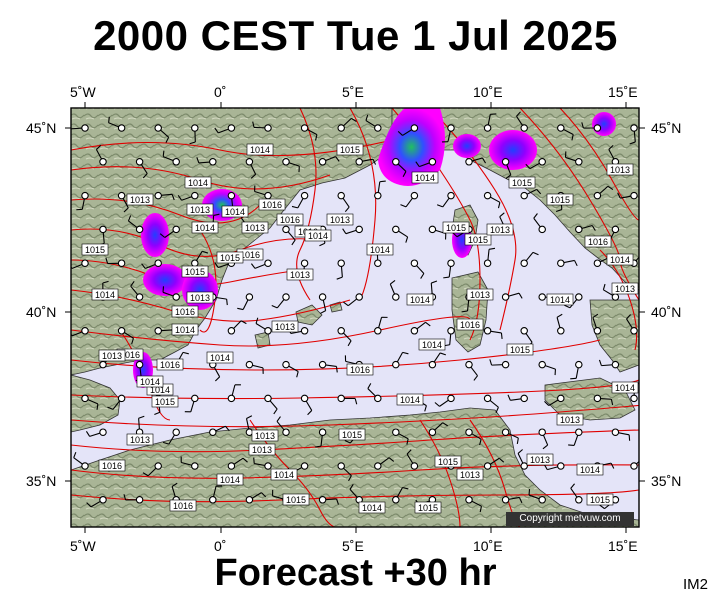 This screenshot has height=600, width=711. What do you see at coordinates (41, 128) in the screenshot?
I see `lat-label-left-45n: 45˚N` at bounding box center [41, 128].